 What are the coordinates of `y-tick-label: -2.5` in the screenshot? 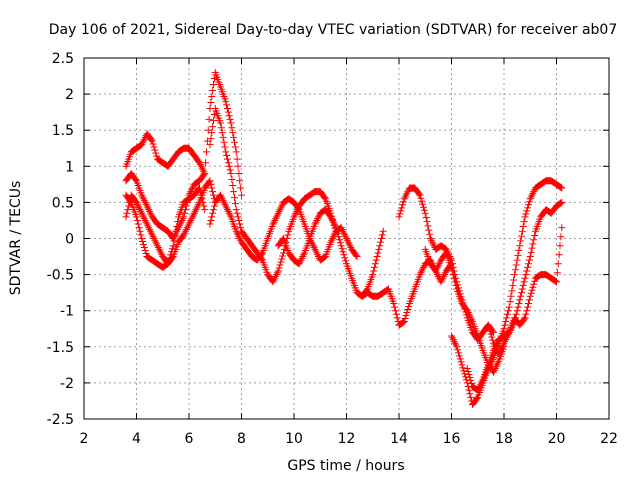 It's located at (60, 420).